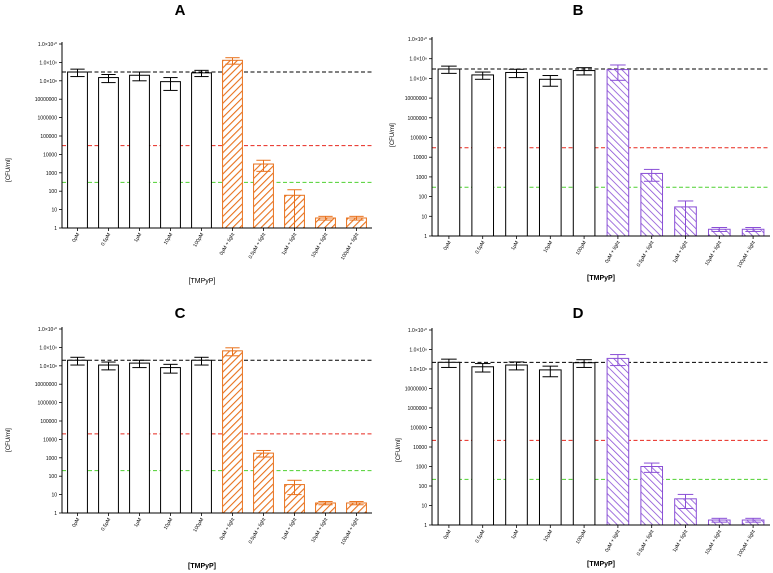 The height and width of the screenshot is (573, 773). What do you see at coordinates (47, 330) in the screenshot?
I see `panel-c-ytick-label: 1.0×10¹⁰` at bounding box center [47, 330].